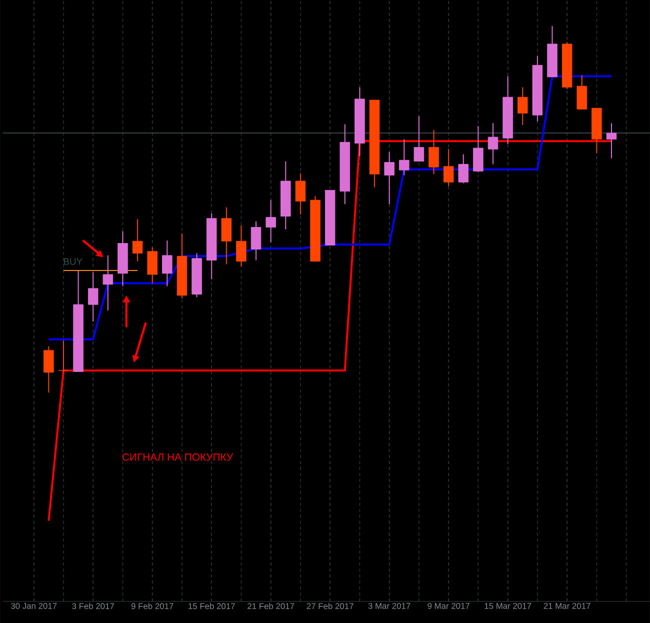  Describe the element at coordinates (508, 605) in the screenshot. I see `x-tick-label: 15 Mar 2017` at that location.